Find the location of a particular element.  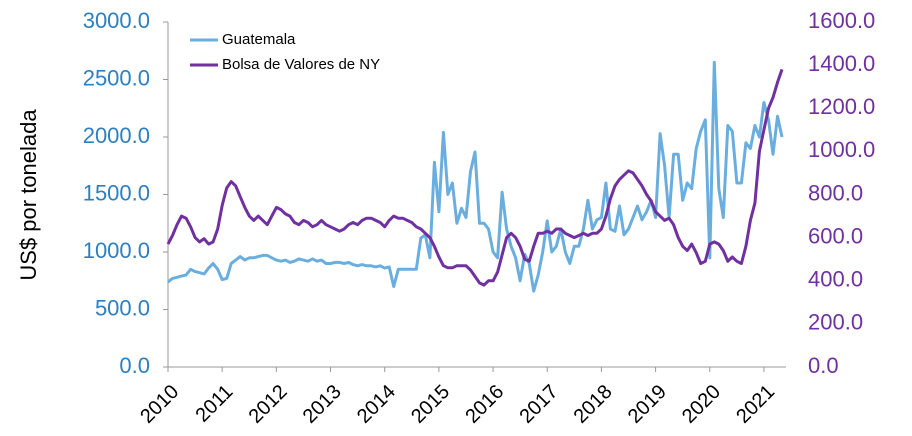

x-tick-label: 2011 is located at coordinates (214, 404).